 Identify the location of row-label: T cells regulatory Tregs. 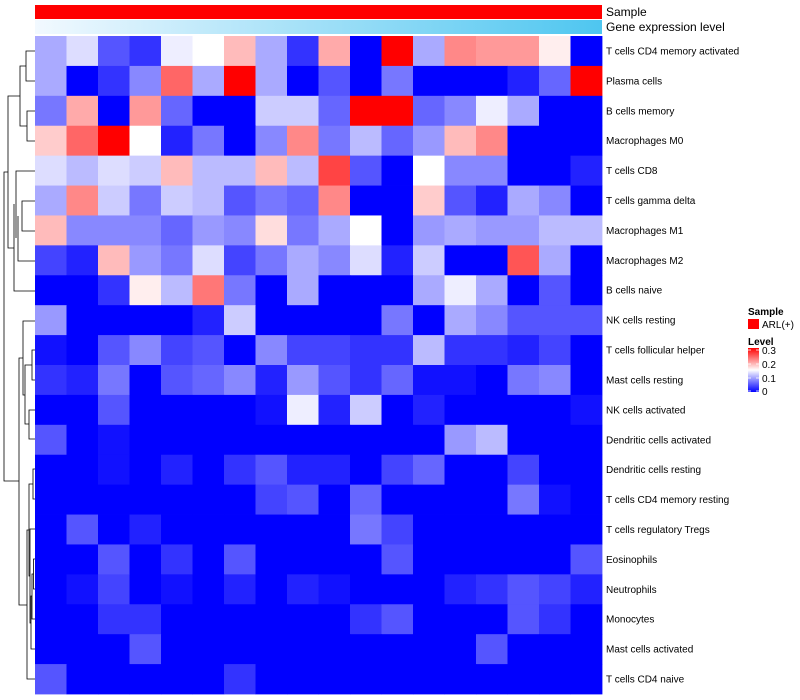
(658, 530).